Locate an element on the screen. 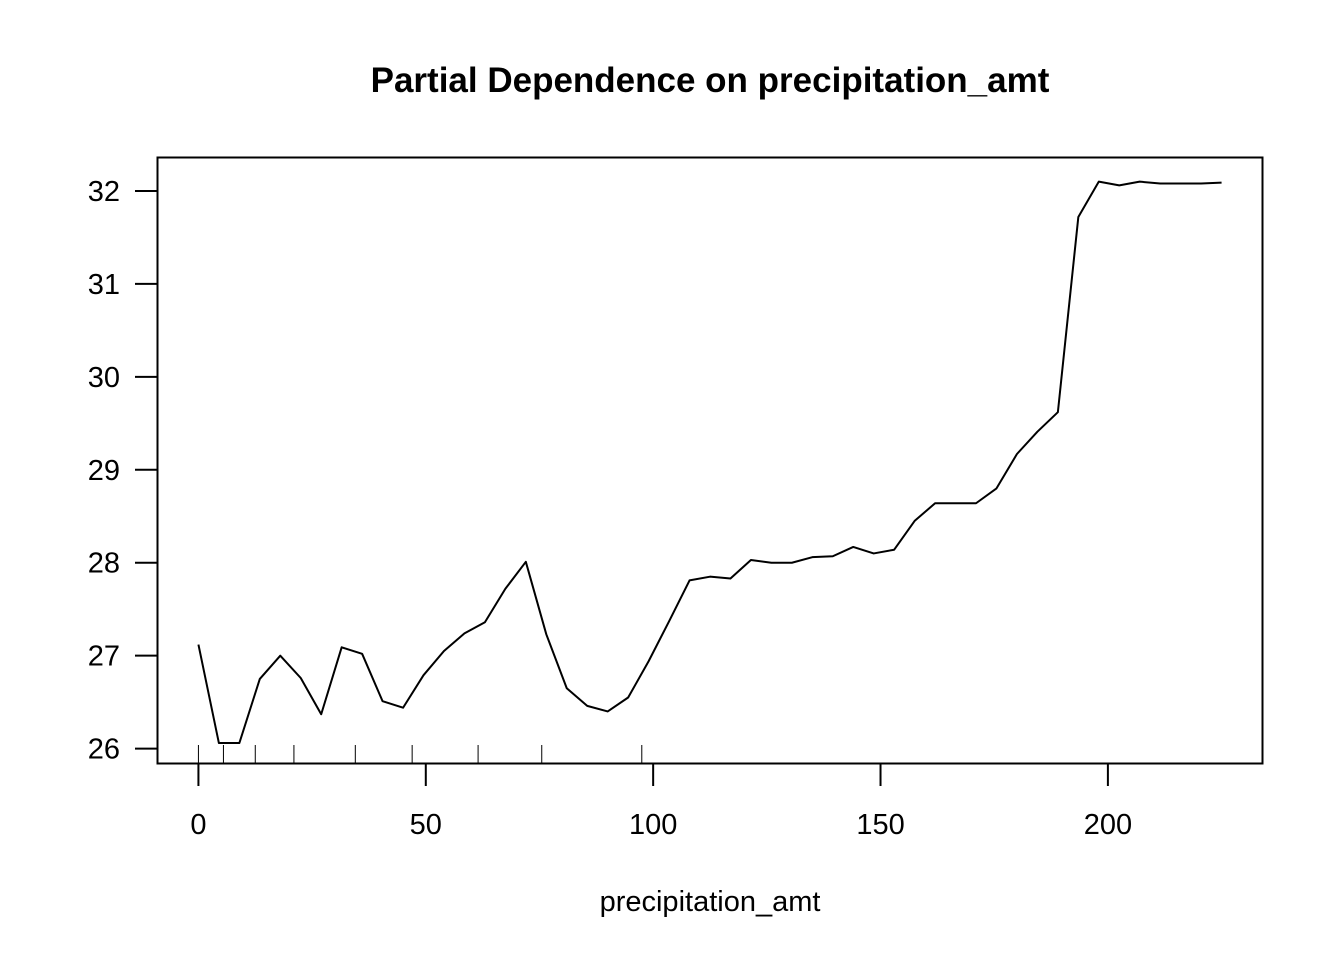 The image size is (1344, 960). x-tick-label: 0 is located at coordinates (198, 825).